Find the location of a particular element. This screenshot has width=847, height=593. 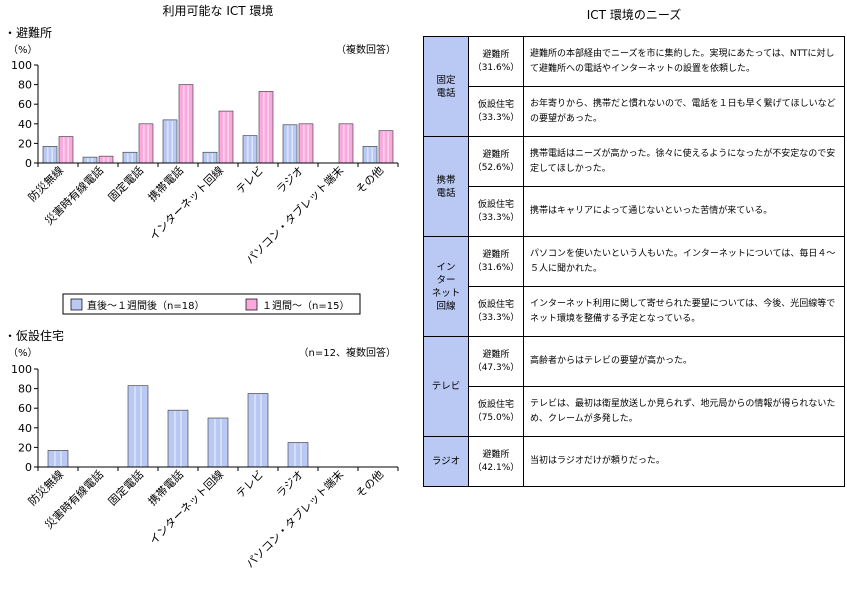

comment-cell: 携帯はキャリアによって通じないといった苦情が来ている。 is located at coordinates (684, 211).